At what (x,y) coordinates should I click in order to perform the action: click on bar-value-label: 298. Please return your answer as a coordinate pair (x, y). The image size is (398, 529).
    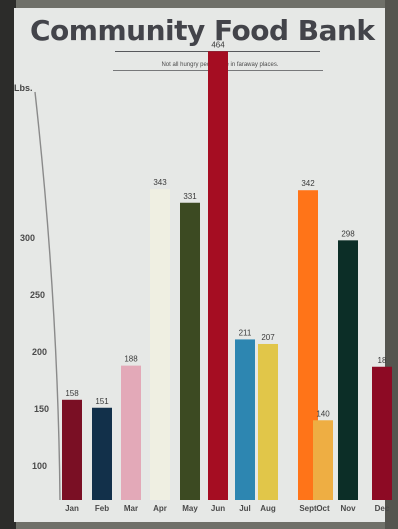
    Looking at the image, I should click on (348, 233).